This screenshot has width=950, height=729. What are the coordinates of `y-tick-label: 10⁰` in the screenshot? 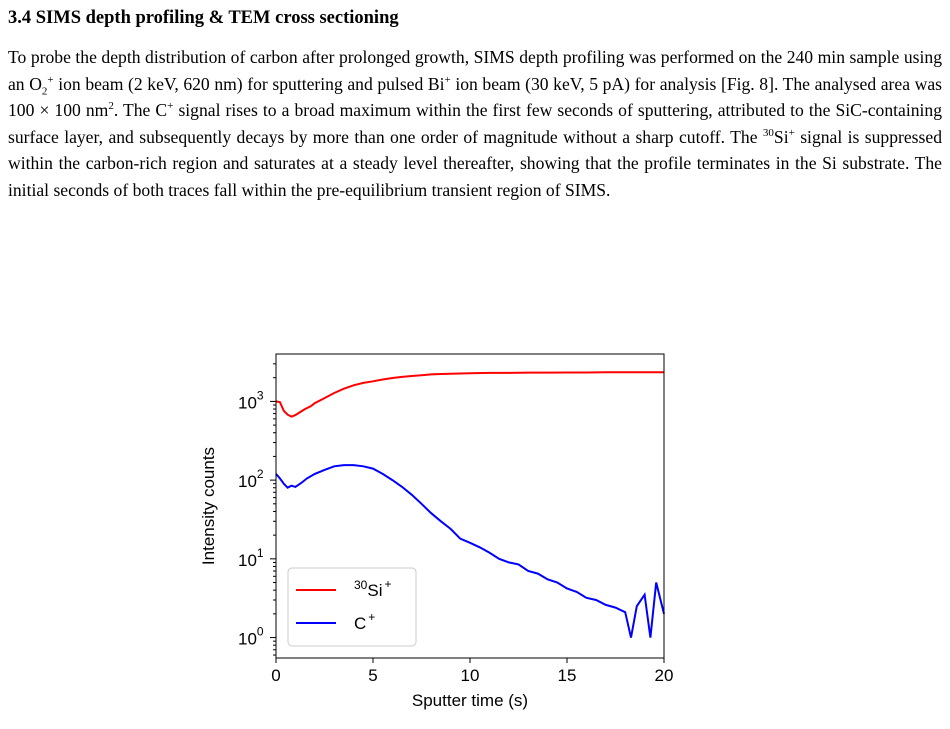 It's located at (251, 637).